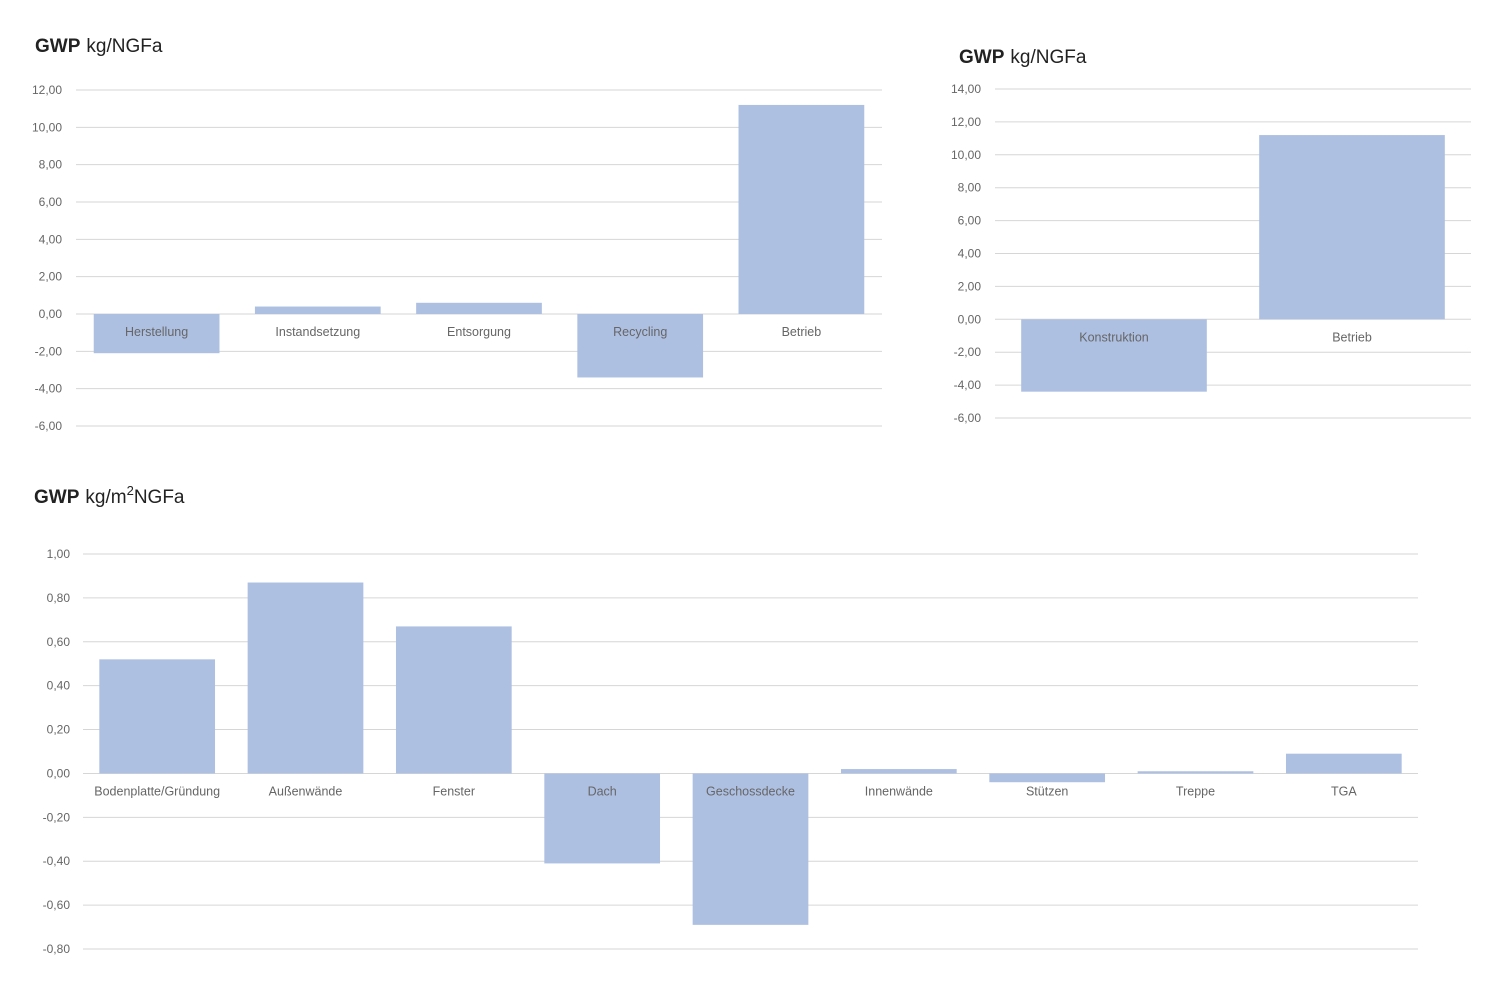  I want to click on category-label: Geschossdecke, so click(750, 791).